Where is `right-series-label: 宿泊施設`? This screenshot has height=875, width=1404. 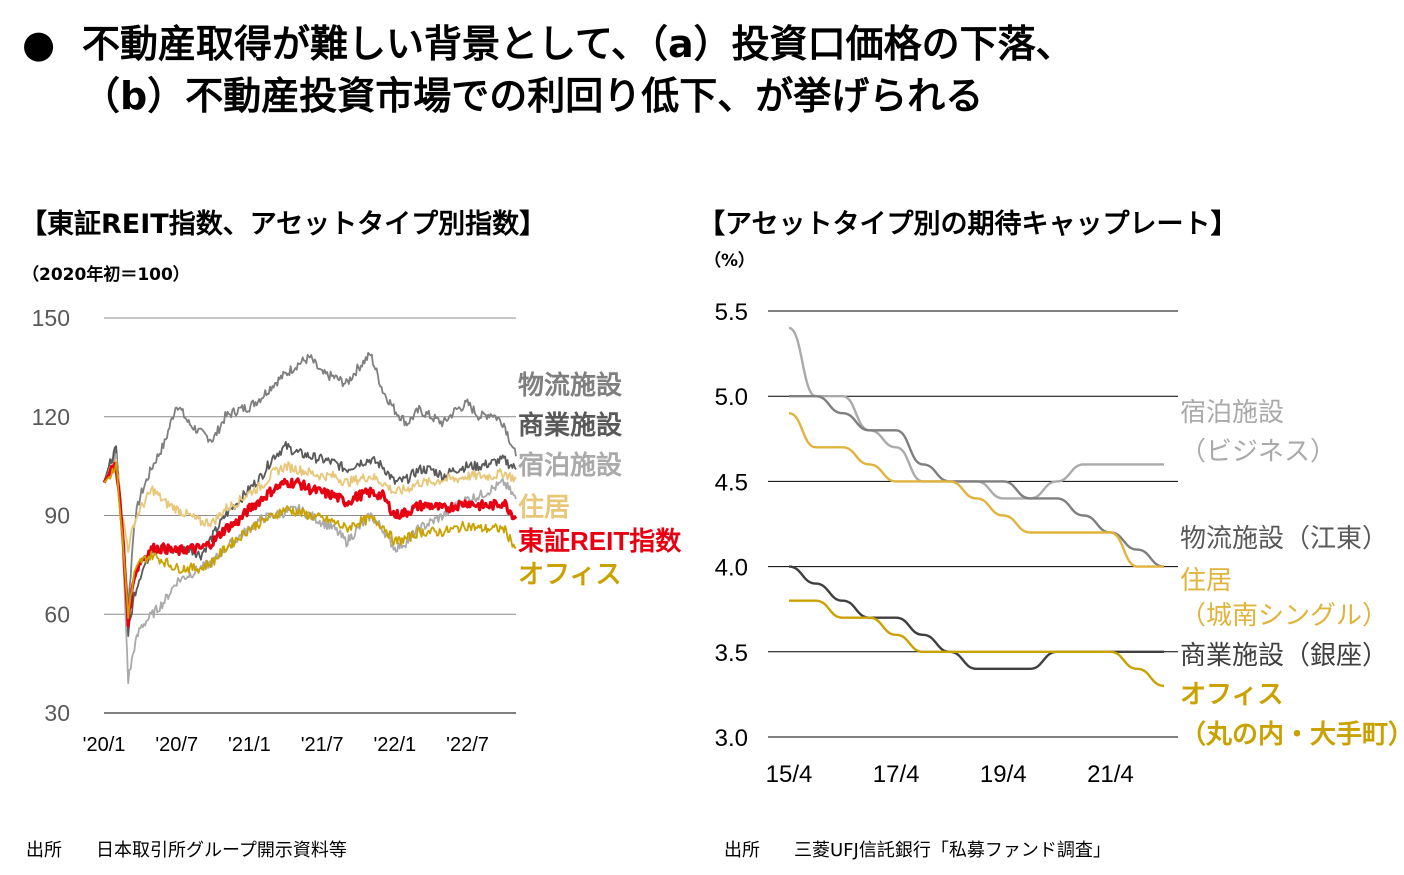 right-series-label: 宿泊施設 is located at coordinates (1232, 412).